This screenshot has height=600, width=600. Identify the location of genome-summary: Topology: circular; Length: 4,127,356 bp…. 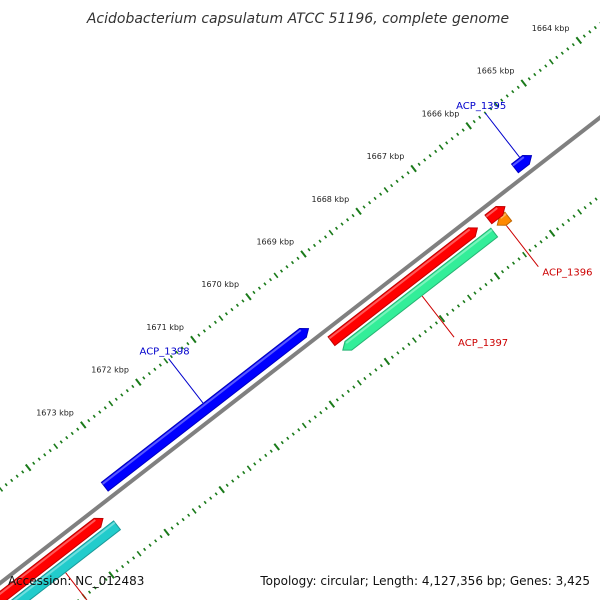
(425, 581).